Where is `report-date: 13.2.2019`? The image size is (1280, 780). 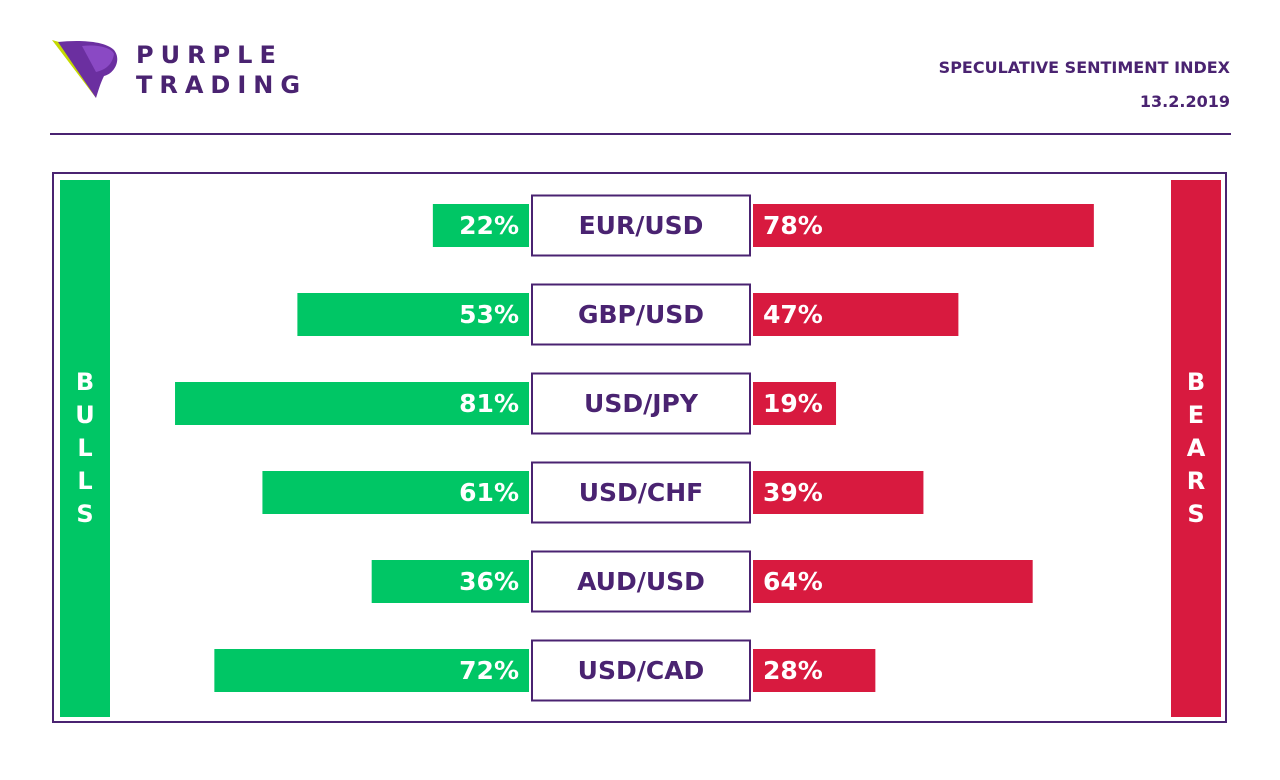 report-date: 13.2.2019 is located at coordinates (1184, 101).